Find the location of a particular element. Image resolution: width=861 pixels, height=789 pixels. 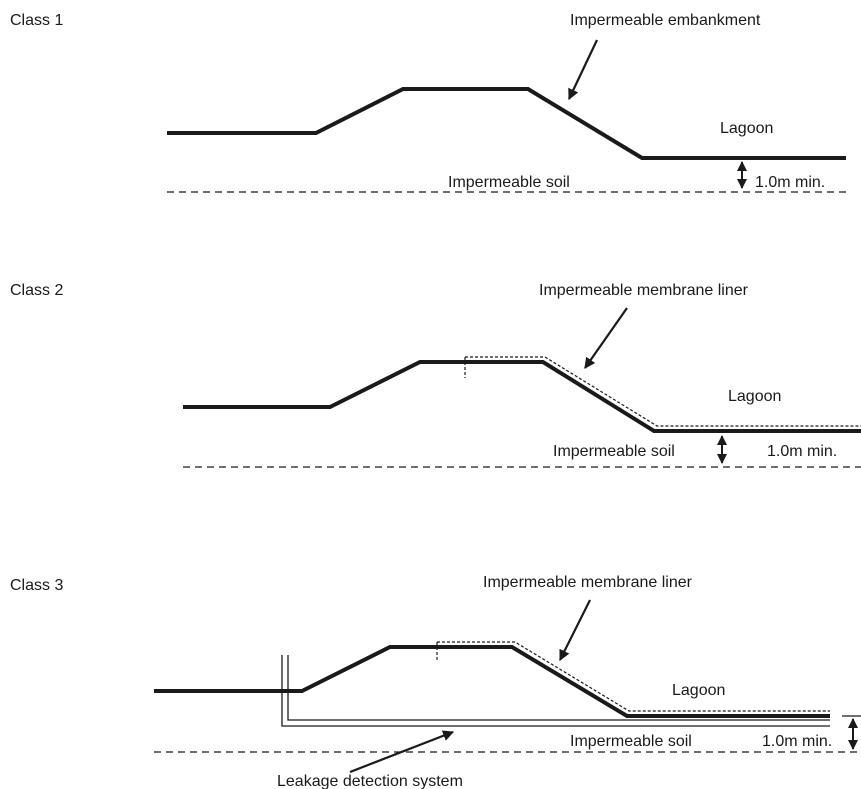

class-2-dimension-label: 1.0m min. is located at coordinates (802, 451).